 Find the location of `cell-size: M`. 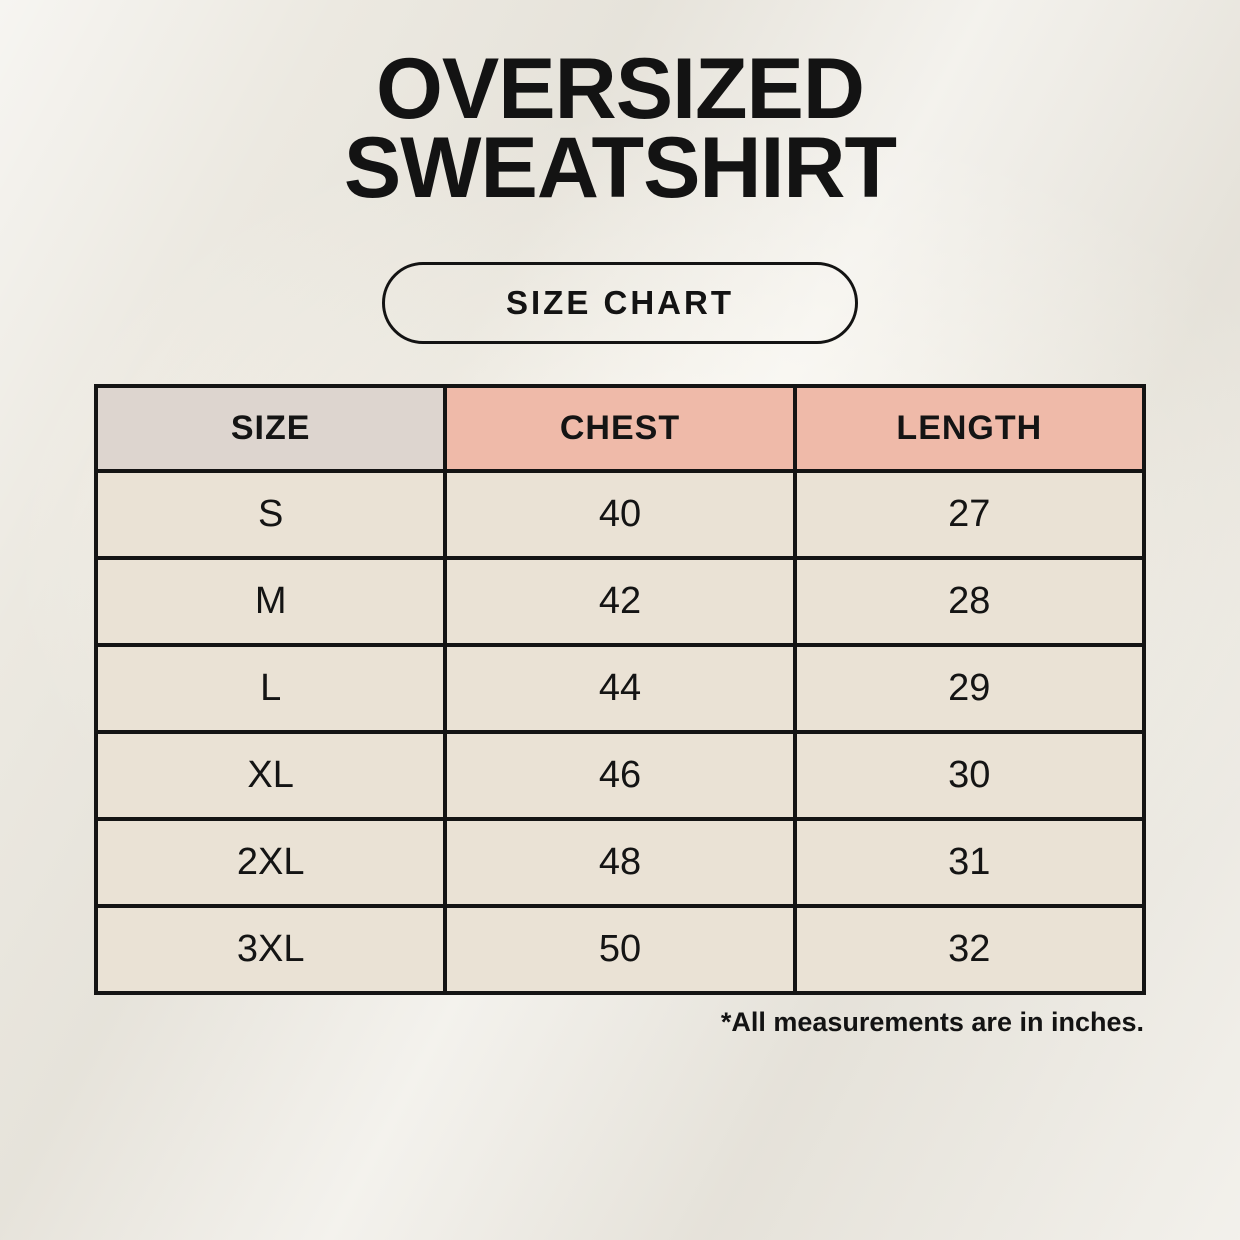

cell-size: M is located at coordinates (270, 602).